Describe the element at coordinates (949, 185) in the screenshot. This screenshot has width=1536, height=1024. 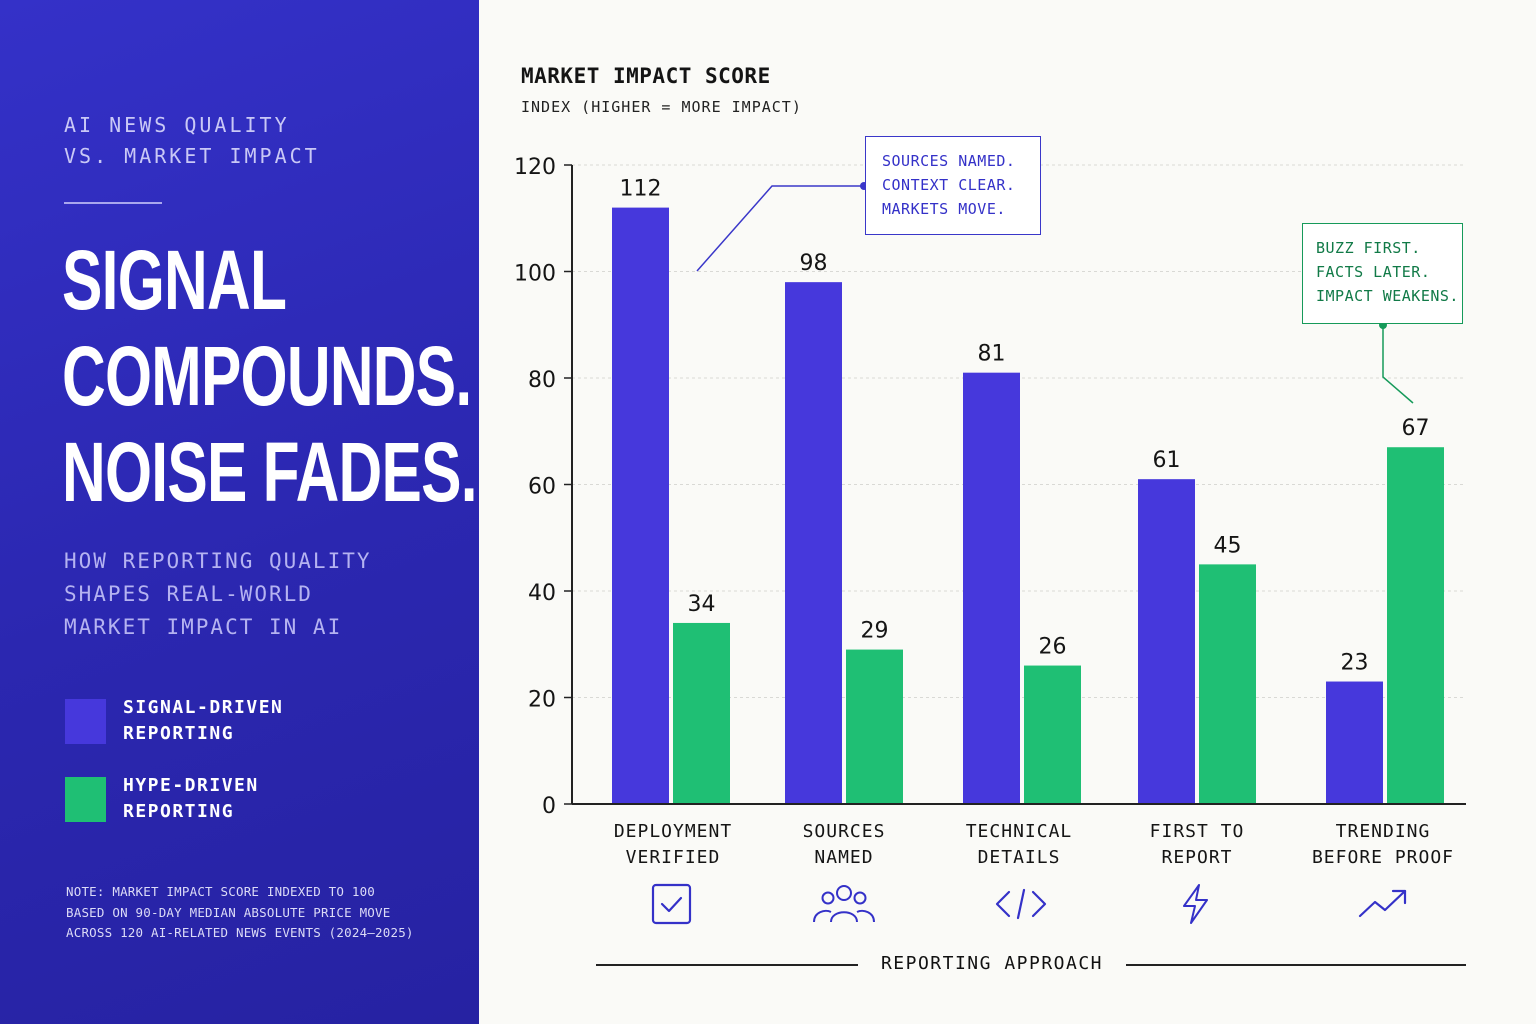
I see `callout-signal-line-2: CONTEXT CLEAR.` at that location.